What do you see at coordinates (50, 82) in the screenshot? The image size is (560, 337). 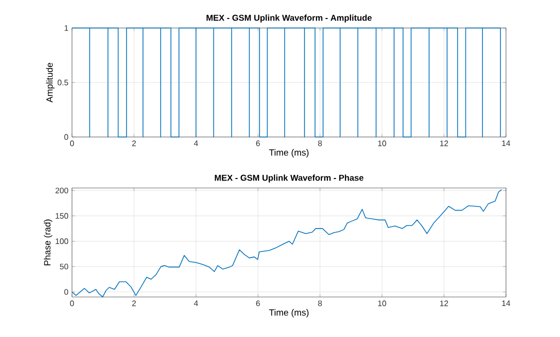 I see `y-axis-title: Amplitude` at bounding box center [50, 82].